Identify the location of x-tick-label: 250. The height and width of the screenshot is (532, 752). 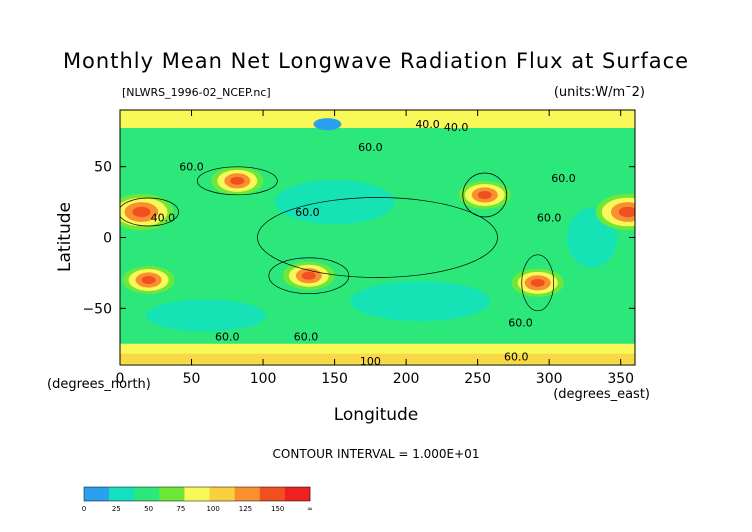
(477, 379).